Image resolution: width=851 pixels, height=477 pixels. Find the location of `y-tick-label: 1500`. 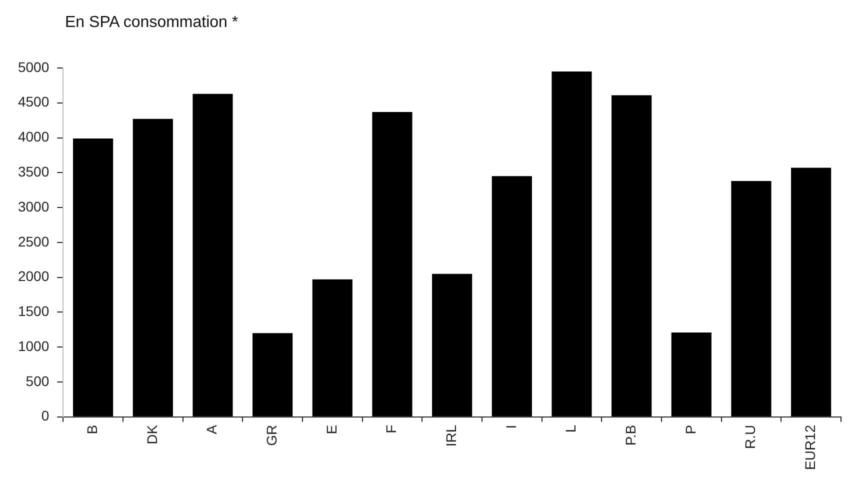

y-tick-label: 1500 is located at coordinates (34, 311).